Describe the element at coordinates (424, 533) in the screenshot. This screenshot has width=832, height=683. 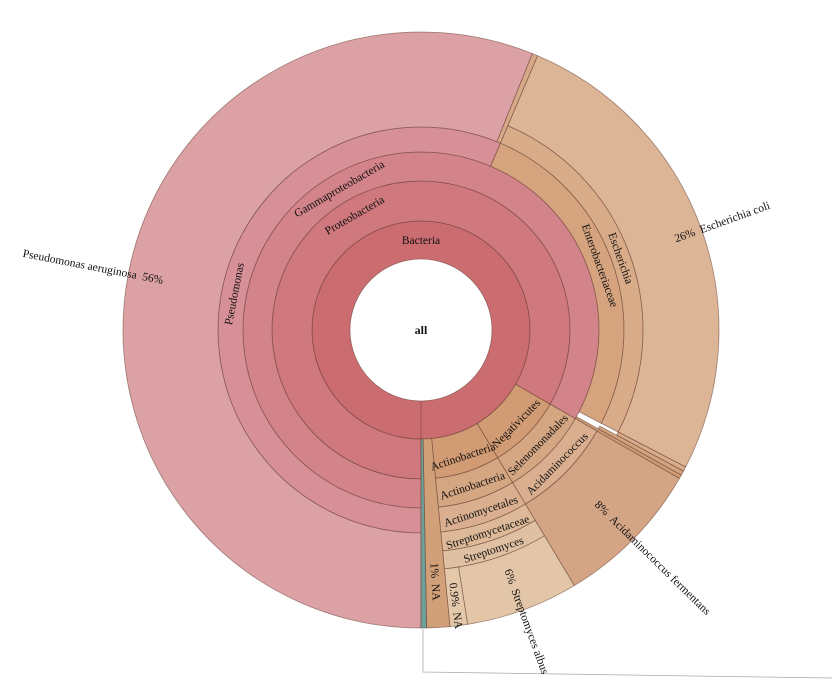
I see `wedge-minor-taxon-teal` at that location.